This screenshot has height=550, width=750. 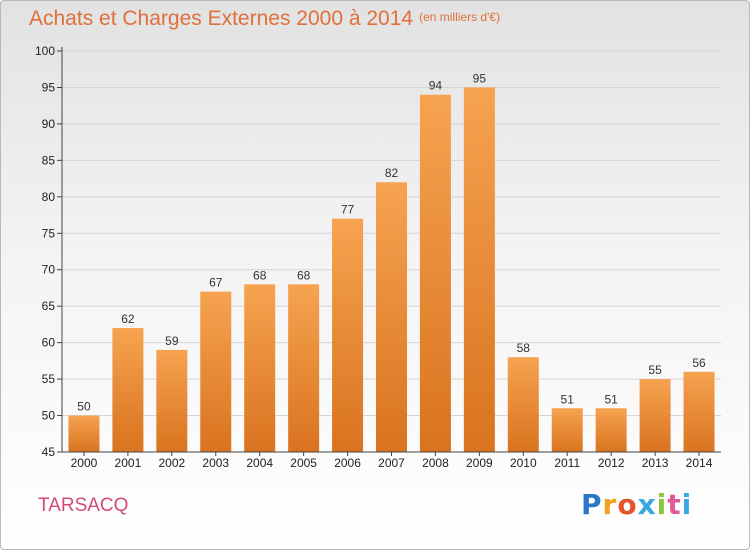 What do you see at coordinates (83, 505) in the screenshot?
I see `city-name: TARSACQ` at bounding box center [83, 505].